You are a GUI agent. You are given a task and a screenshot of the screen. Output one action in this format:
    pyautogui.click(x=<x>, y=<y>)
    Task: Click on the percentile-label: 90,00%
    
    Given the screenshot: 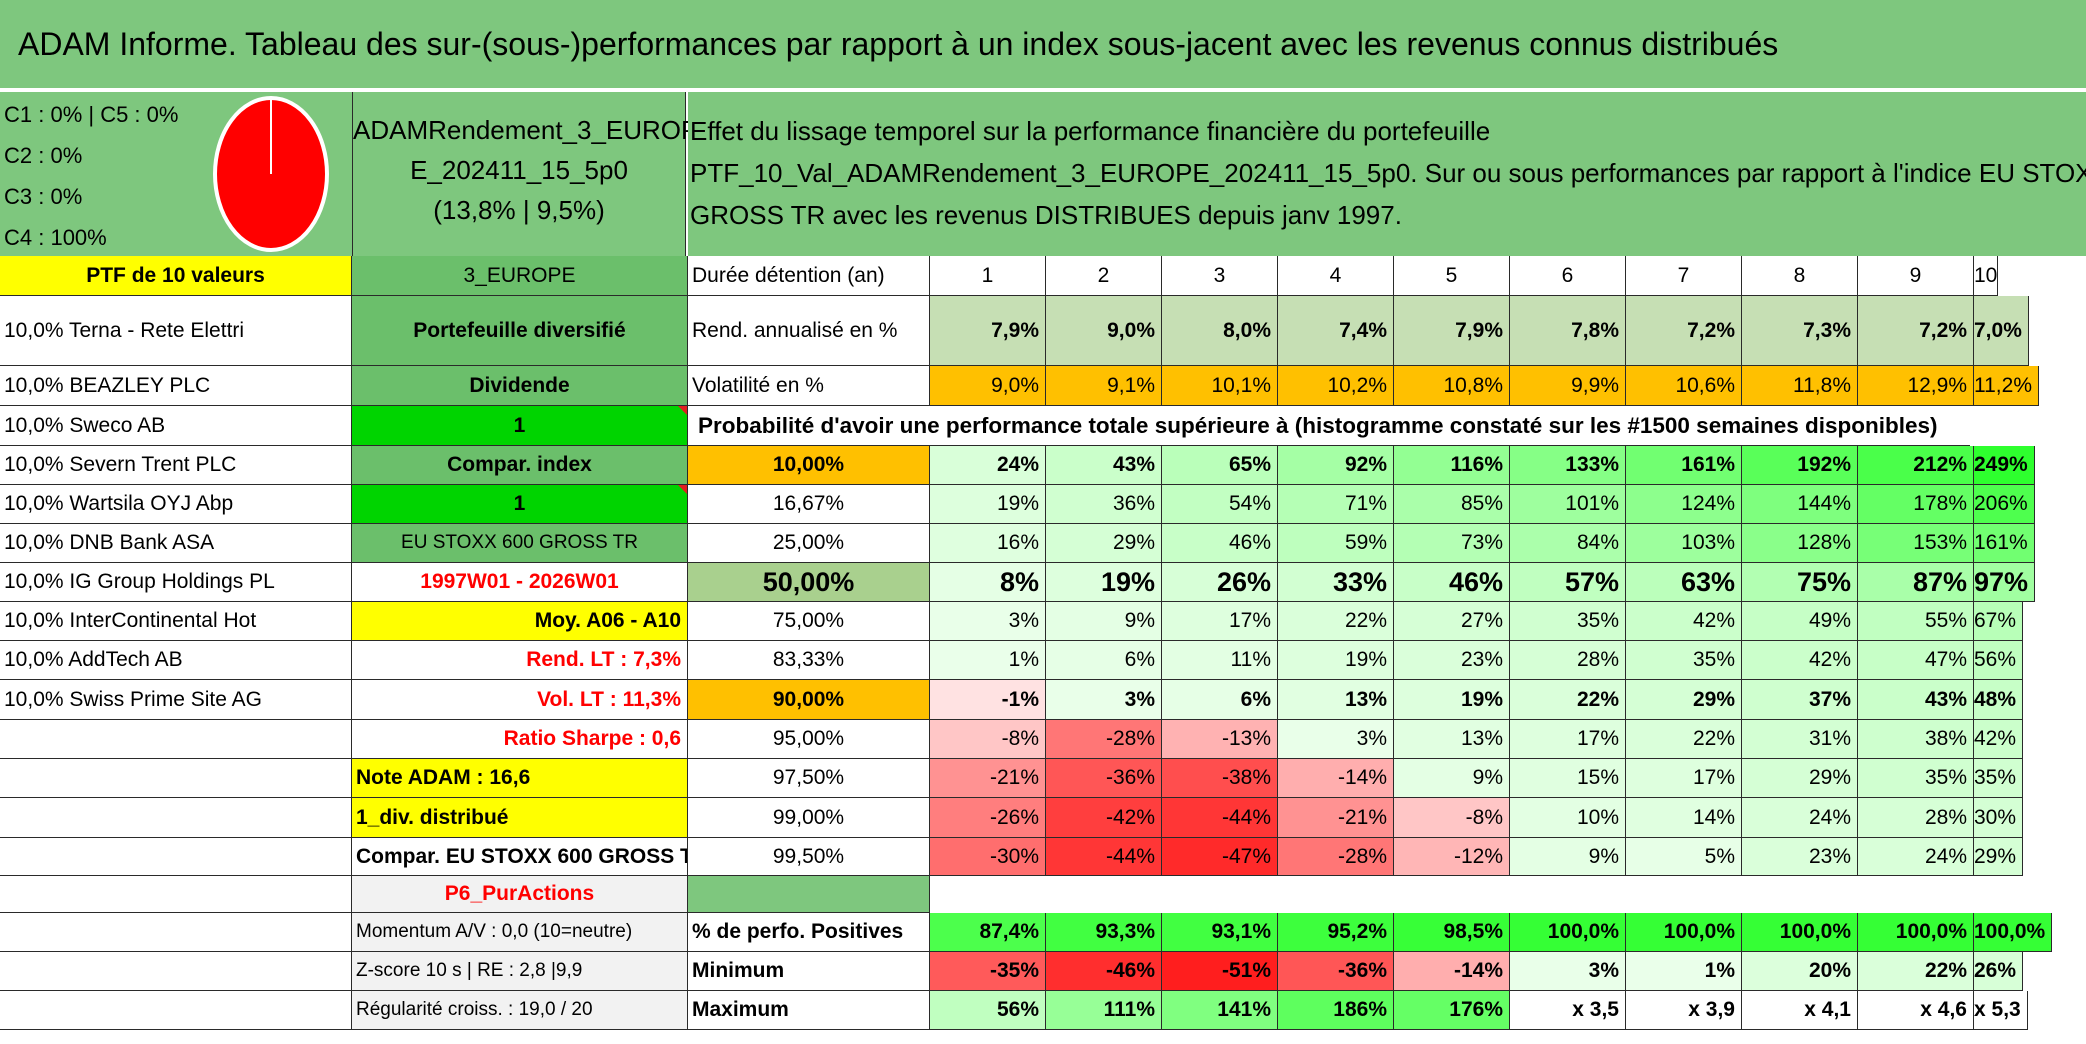 What is the action you would take?
    pyautogui.click(x=809, y=700)
    